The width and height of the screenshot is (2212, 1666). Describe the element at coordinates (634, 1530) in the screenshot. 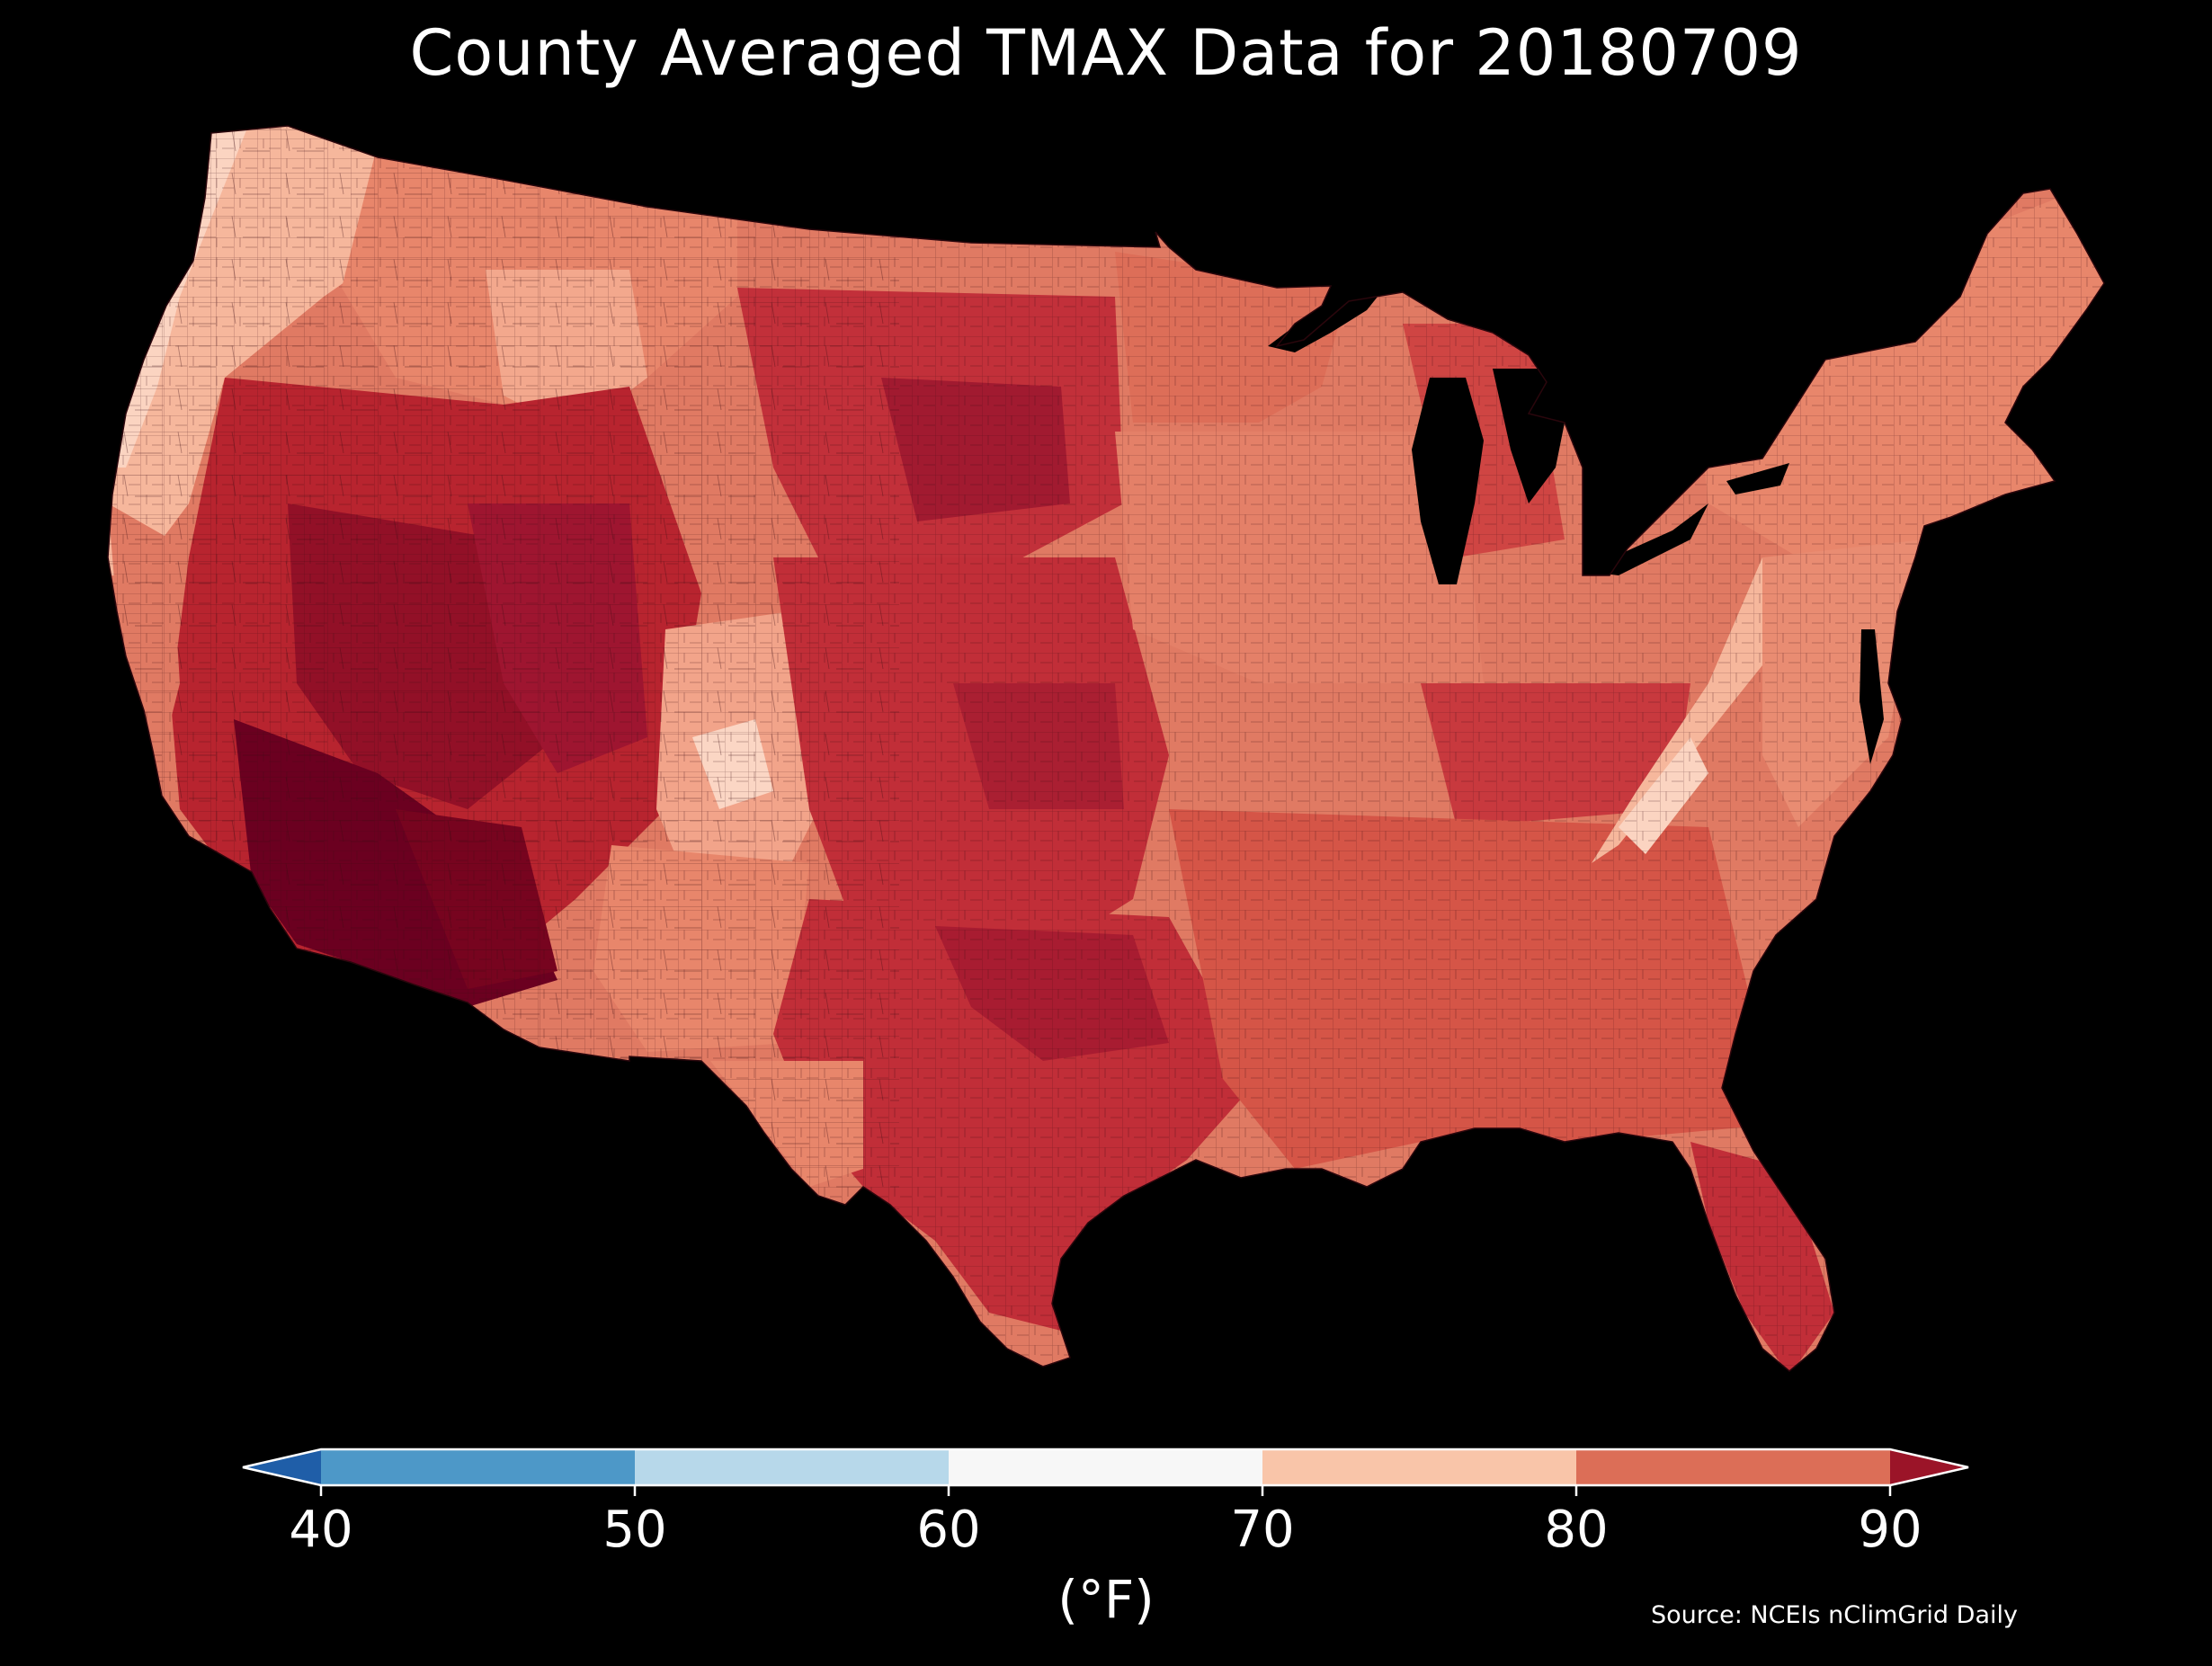

I see `colorbar-tick-label-50: 50` at that location.